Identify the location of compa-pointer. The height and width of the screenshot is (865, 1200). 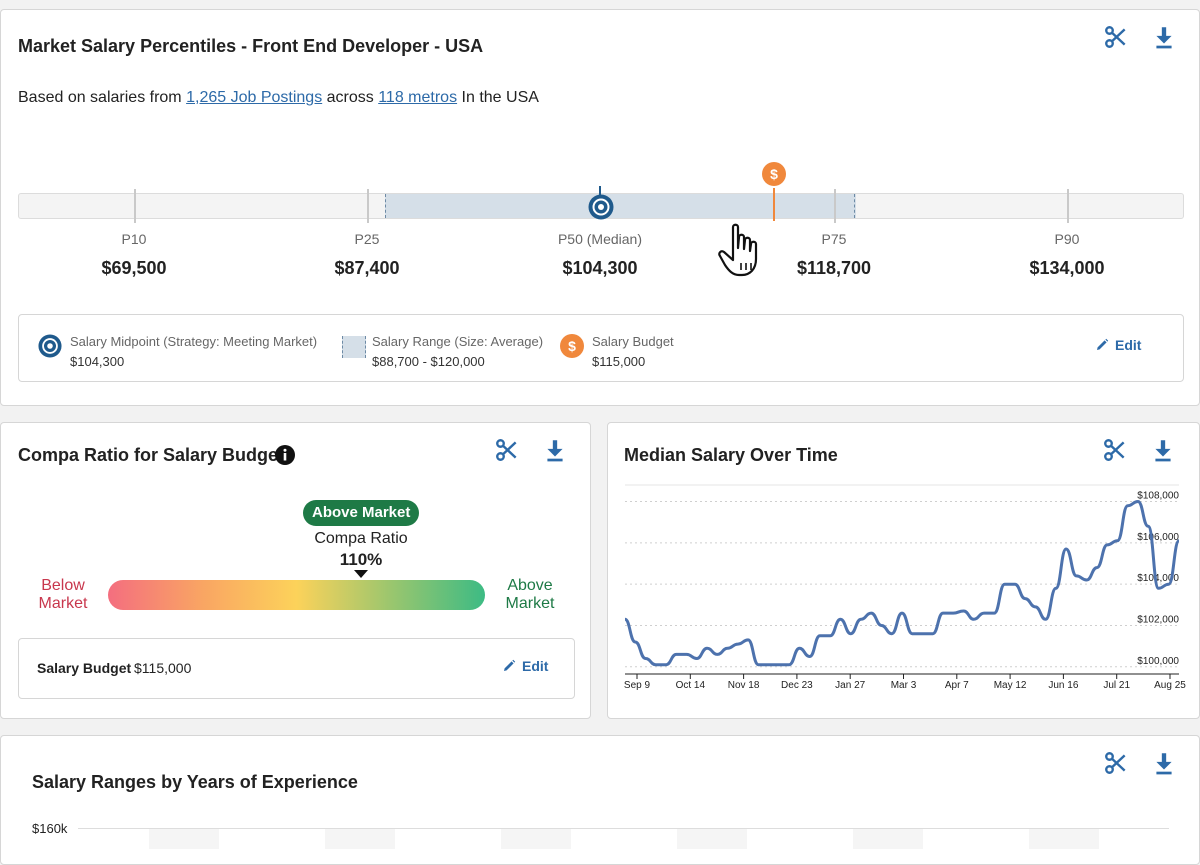
(360, 574).